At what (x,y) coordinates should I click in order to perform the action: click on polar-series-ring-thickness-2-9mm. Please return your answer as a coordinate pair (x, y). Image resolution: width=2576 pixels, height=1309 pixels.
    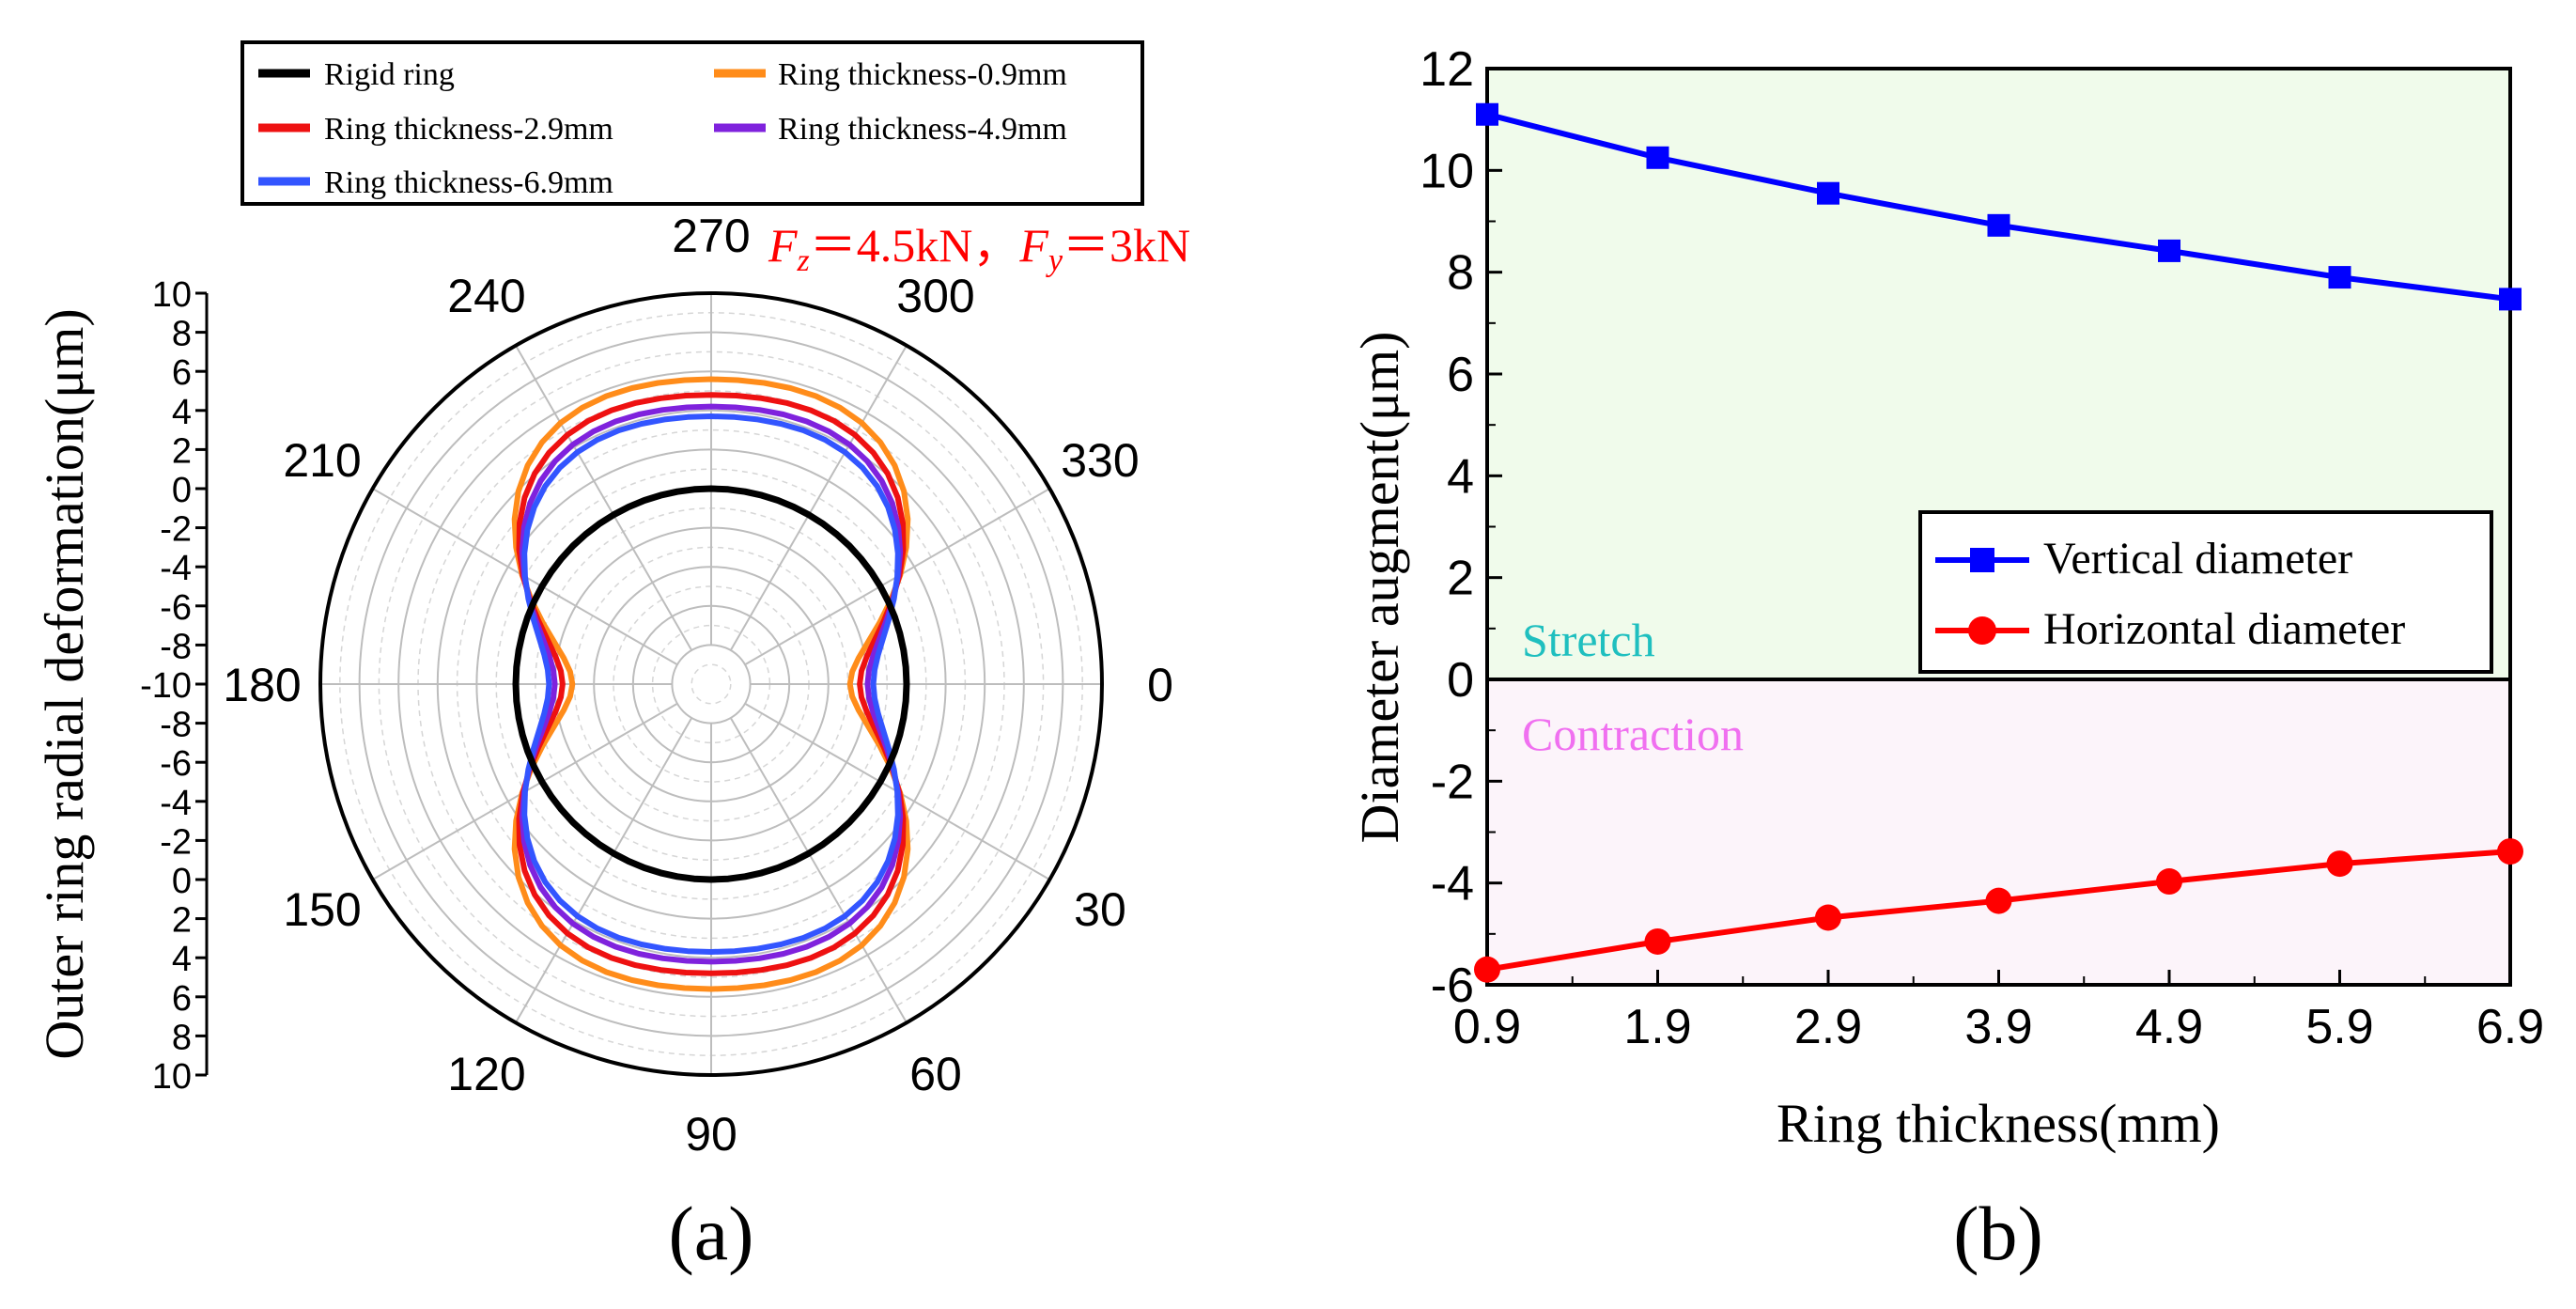
    Looking at the image, I should click on (712, 684).